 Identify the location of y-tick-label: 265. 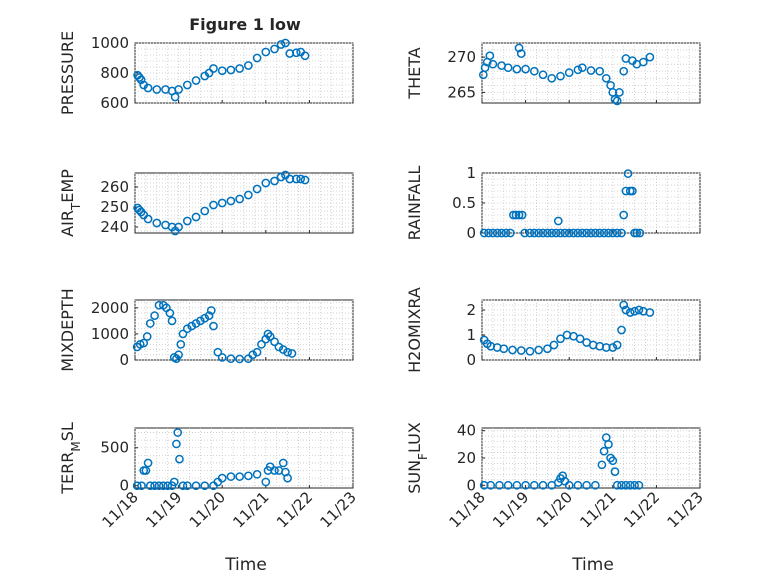
(461, 92).